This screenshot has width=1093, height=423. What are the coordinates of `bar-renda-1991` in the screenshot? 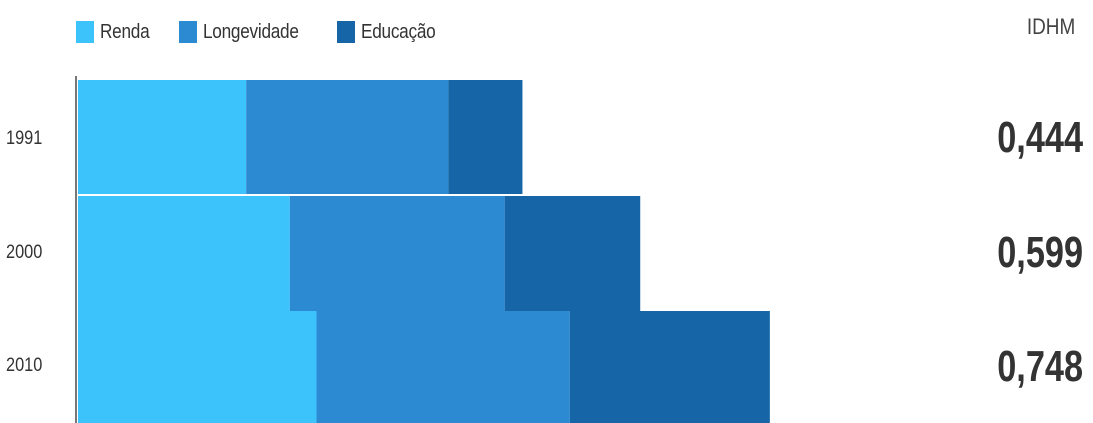 It's located at (162, 137).